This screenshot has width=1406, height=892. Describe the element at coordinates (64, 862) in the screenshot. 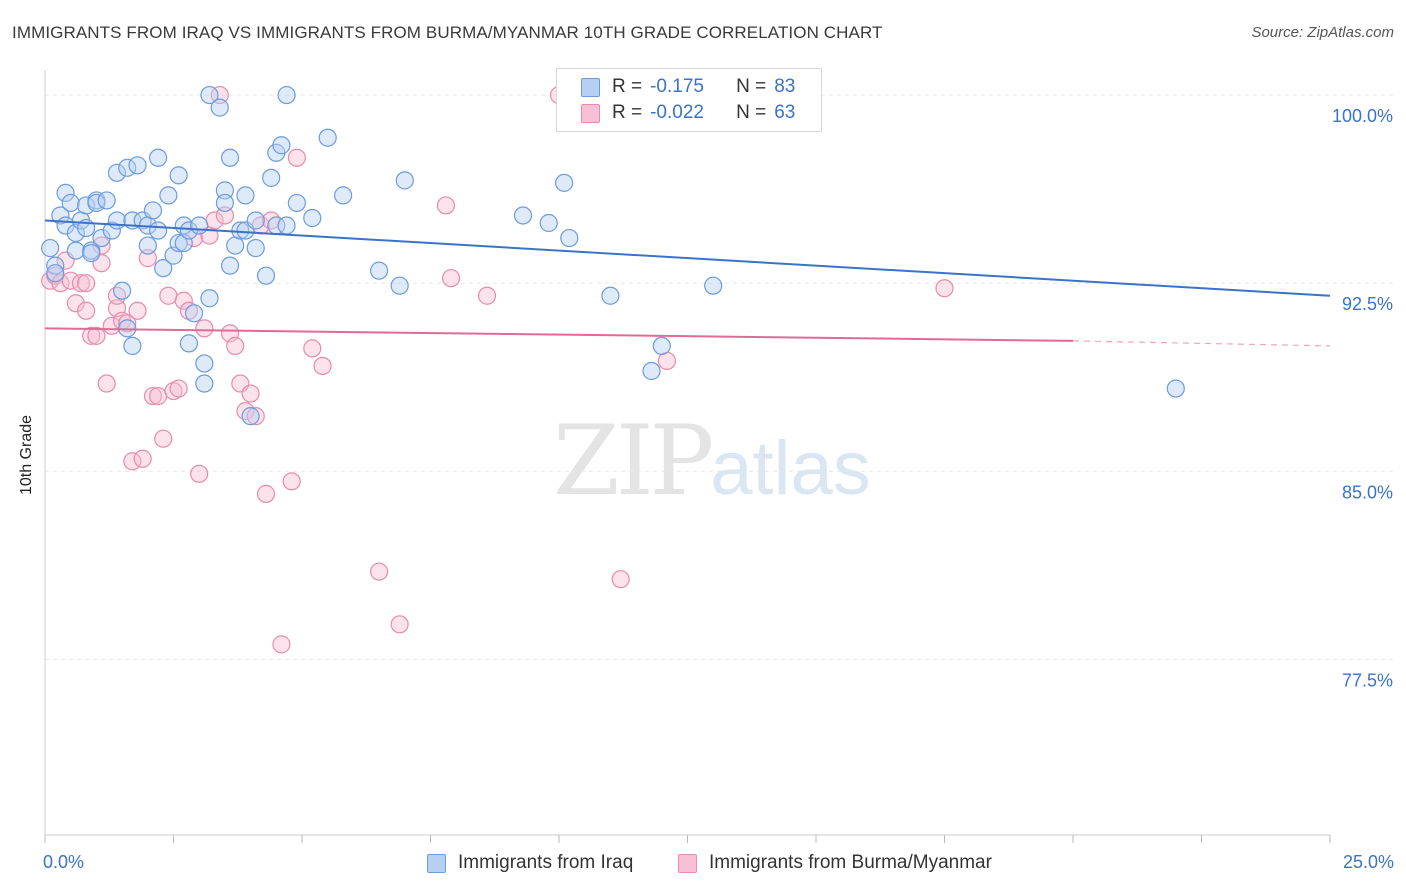

I see `x-tick-label-min: 0.0%` at that location.